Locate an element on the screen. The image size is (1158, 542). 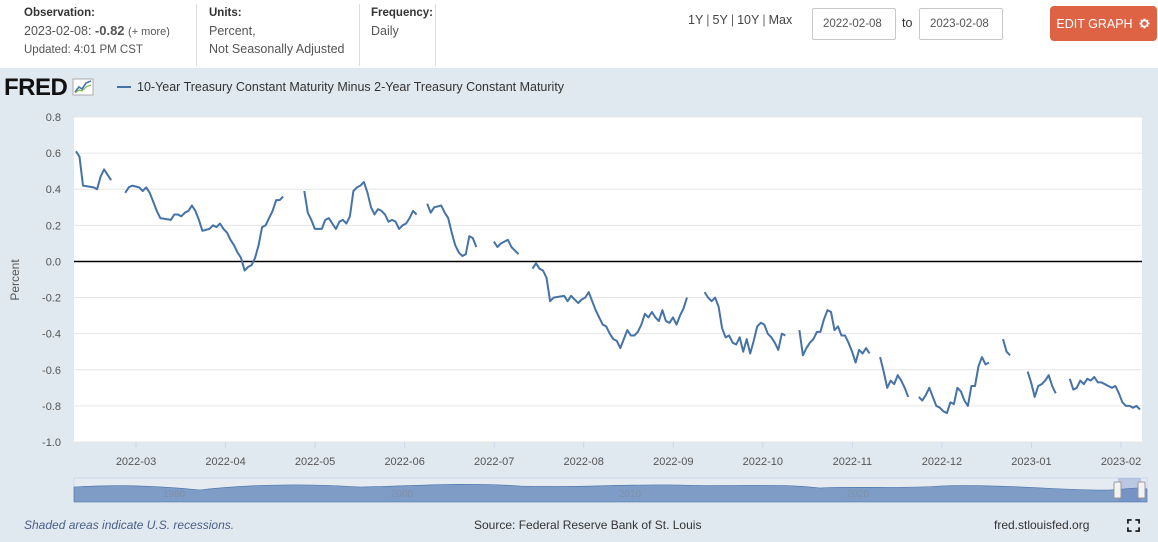
units-line-2: Not Seasonally Adjusted is located at coordinates (277, 49).